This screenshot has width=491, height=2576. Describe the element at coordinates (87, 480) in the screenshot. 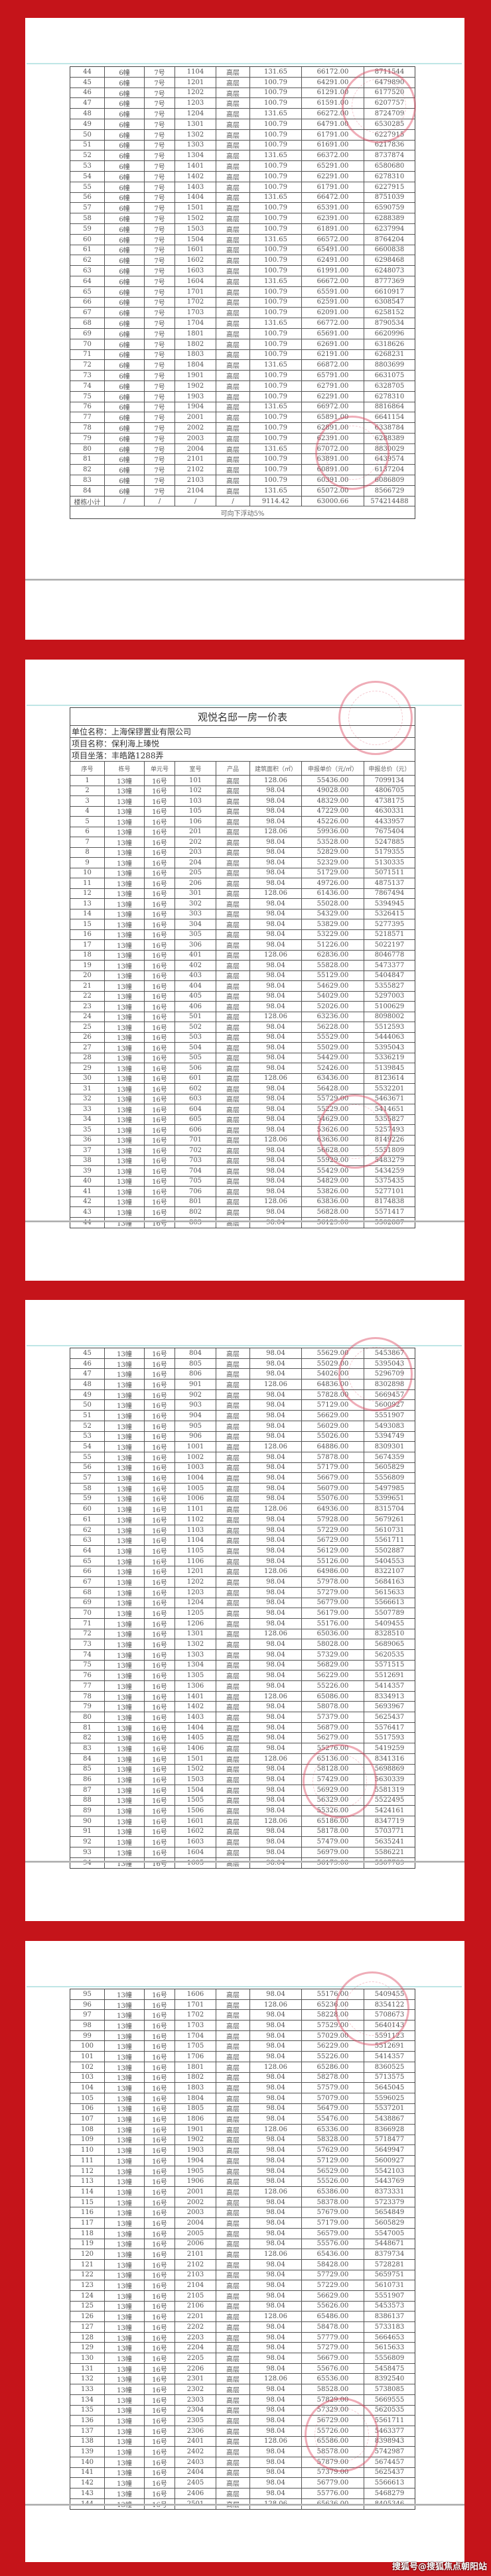

I see `table-cell: 83` at that location.